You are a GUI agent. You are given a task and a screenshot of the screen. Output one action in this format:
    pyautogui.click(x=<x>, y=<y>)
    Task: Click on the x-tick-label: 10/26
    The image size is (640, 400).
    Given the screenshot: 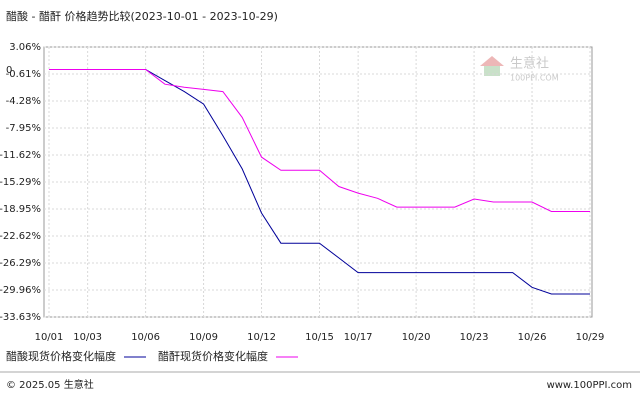 What is the action you would take?
    pyautogui.click(x=532, y=337)
    